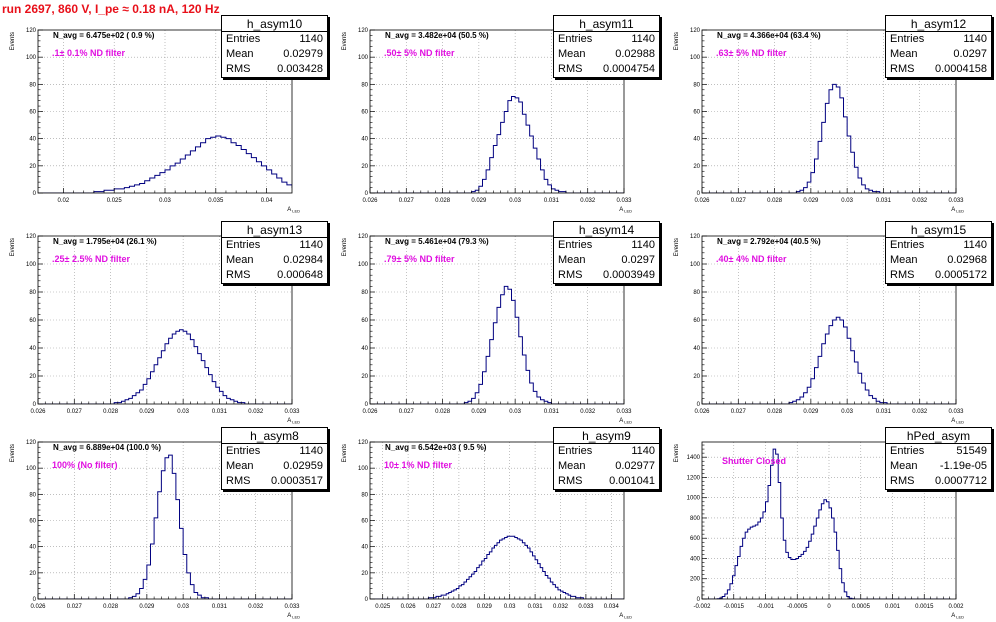 This screenshot has height=622, width=996. I want to click on stat-value: 51549, so click(971, 451).